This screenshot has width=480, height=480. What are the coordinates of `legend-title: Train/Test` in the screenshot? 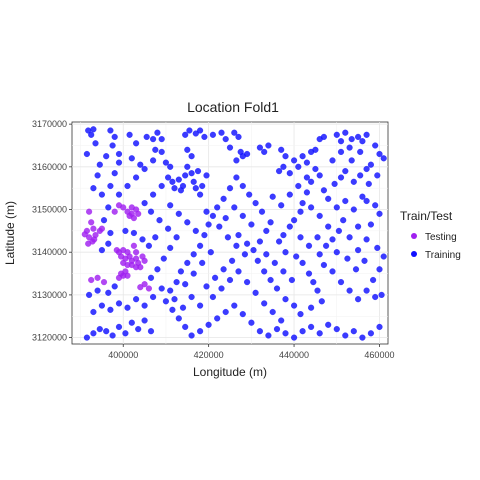 It's located at (426, 216).